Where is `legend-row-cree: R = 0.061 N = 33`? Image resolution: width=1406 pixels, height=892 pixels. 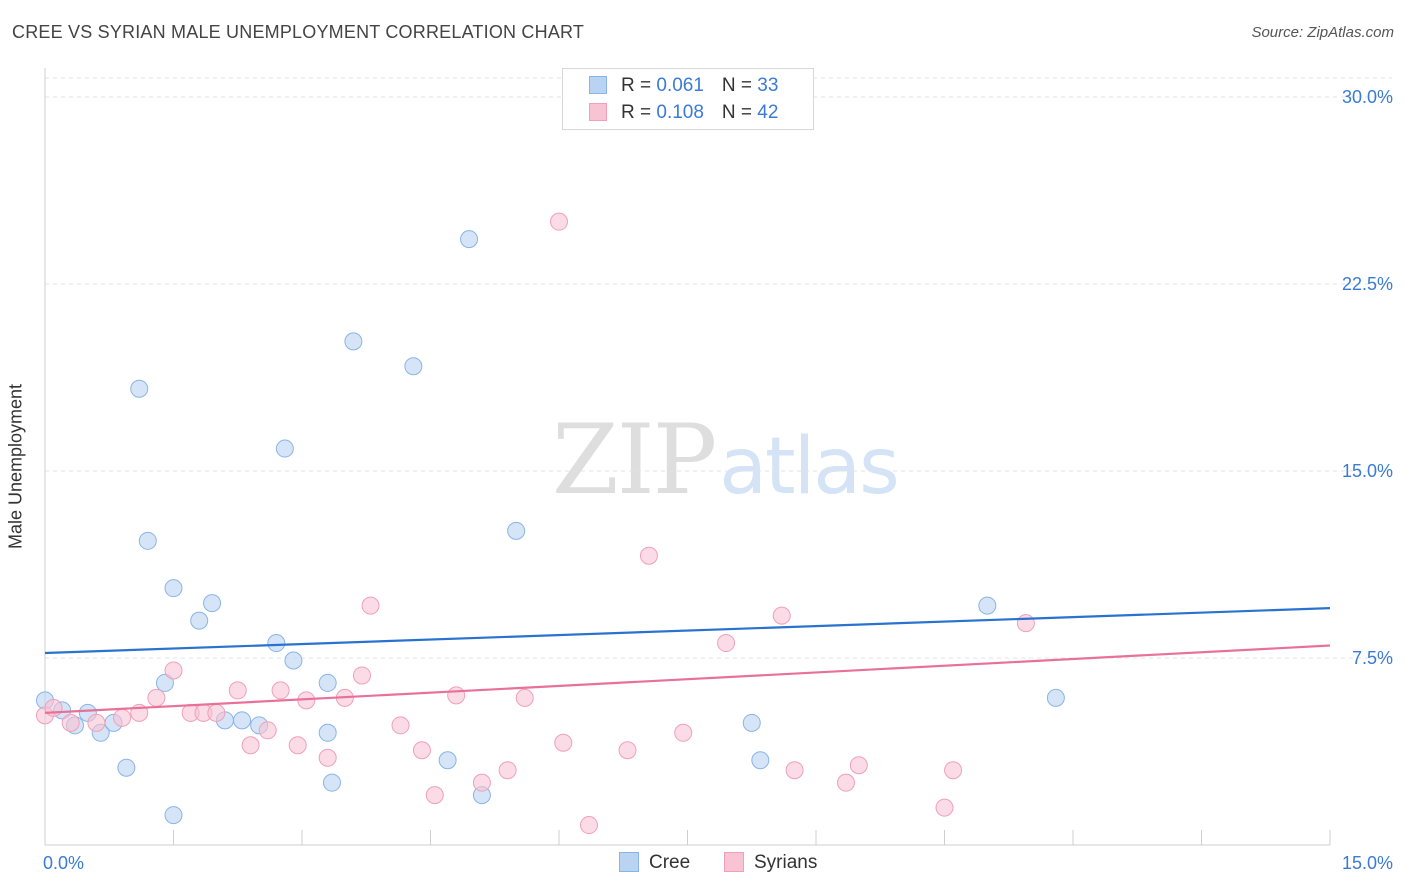 legend-row-cree: R = 0.061 N = 33 is located at coordinates (683, 88).